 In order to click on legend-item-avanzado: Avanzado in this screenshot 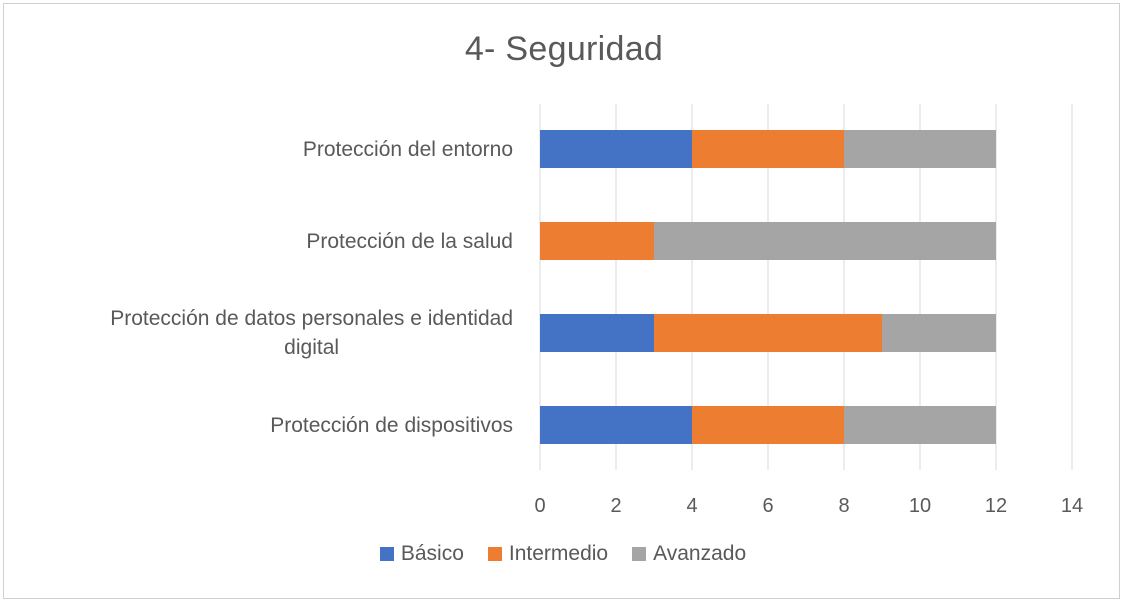, I will do `click(689, 554)`.